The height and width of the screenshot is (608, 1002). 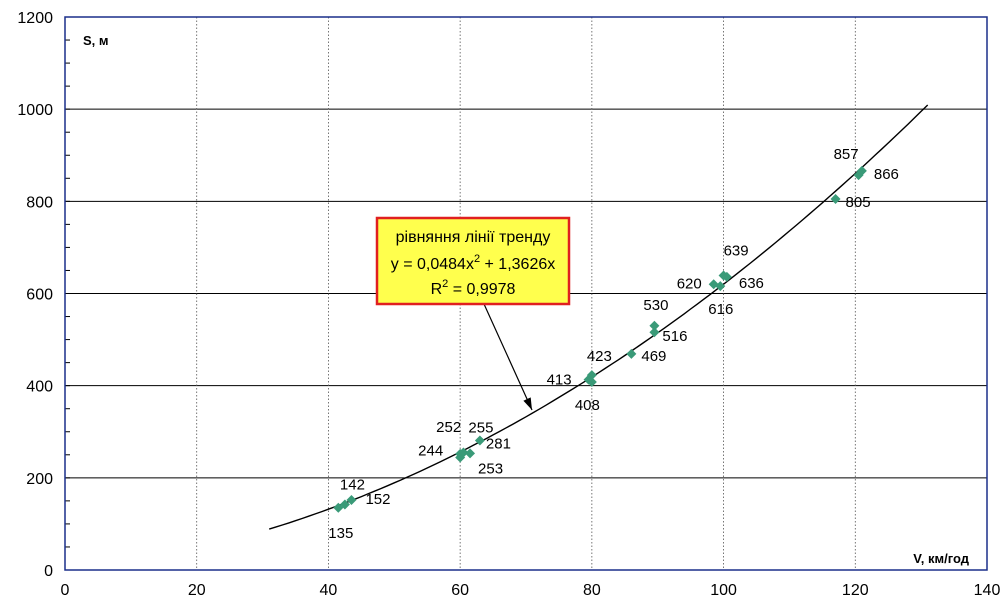 I want to click on point-label: 469, so click(x=653, y=356).